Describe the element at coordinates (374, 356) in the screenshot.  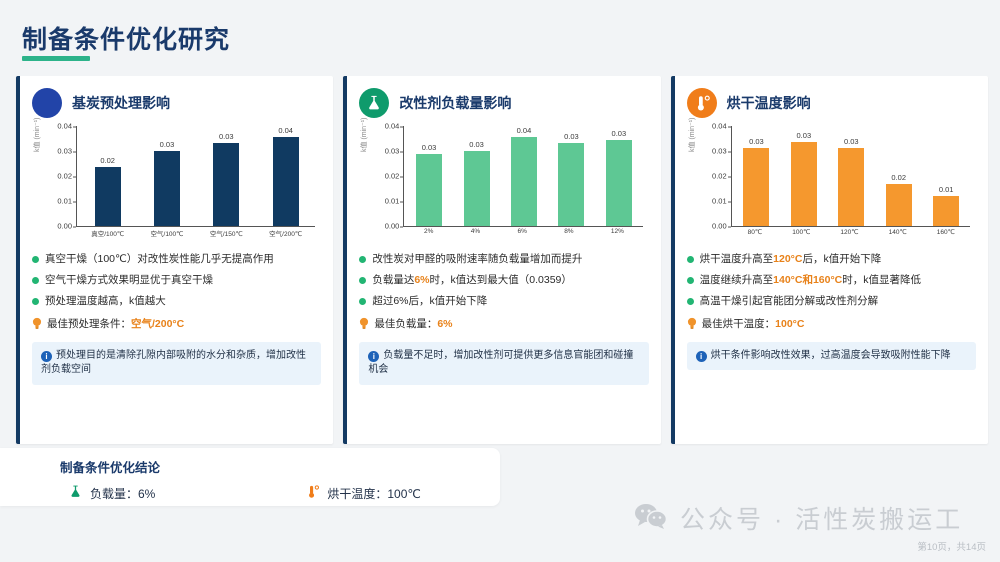
I see `info-icon: i` at that location.